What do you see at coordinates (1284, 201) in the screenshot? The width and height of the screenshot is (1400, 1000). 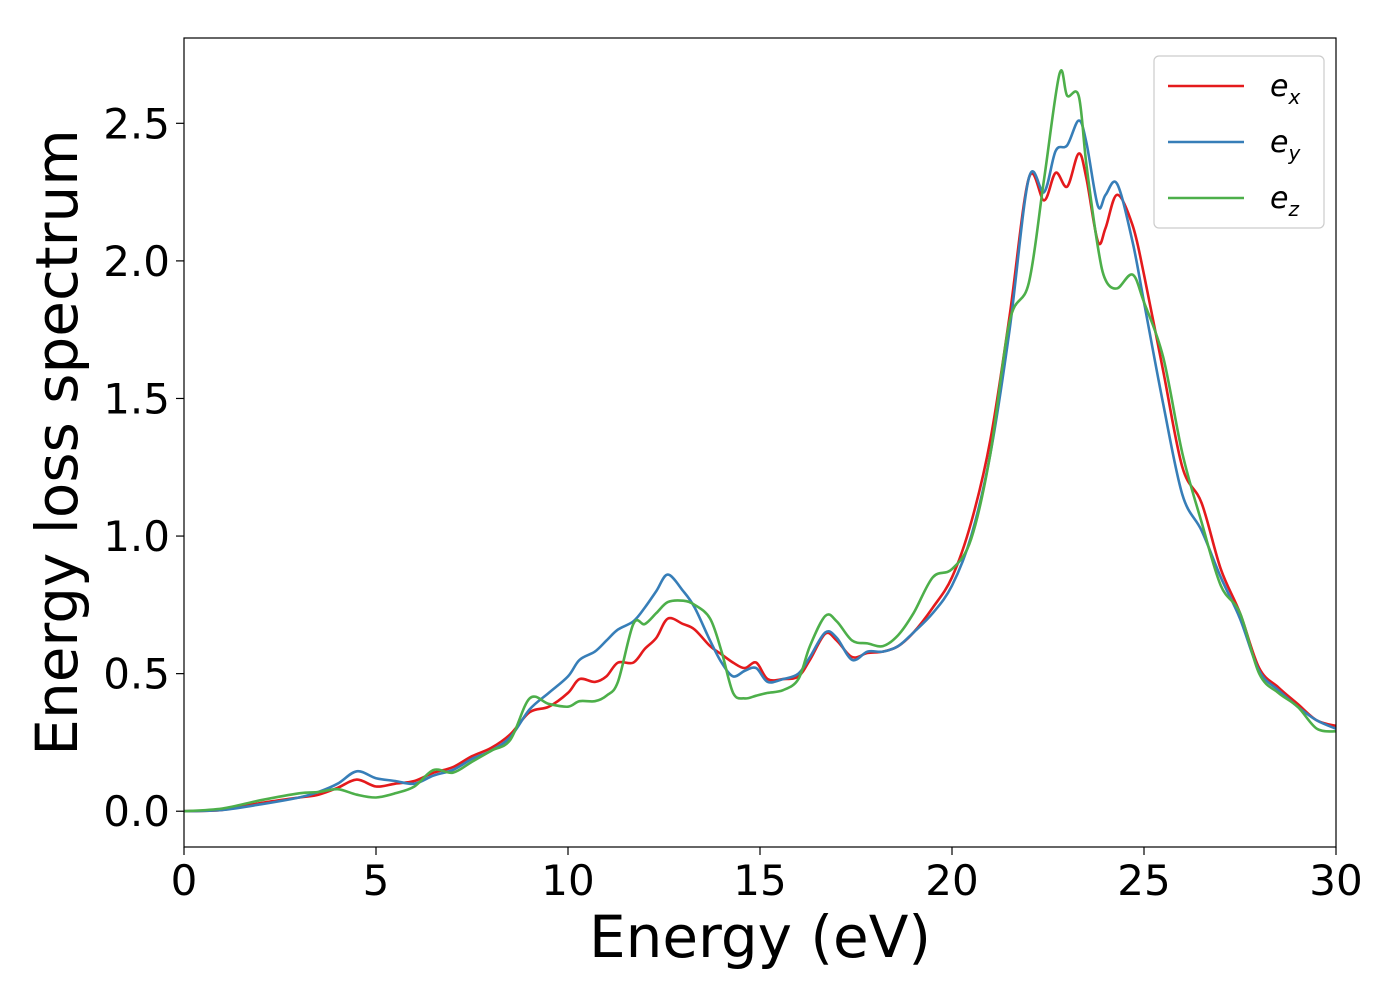 I see `legend-label-ez: ez` at bounding box center [1284, 201].